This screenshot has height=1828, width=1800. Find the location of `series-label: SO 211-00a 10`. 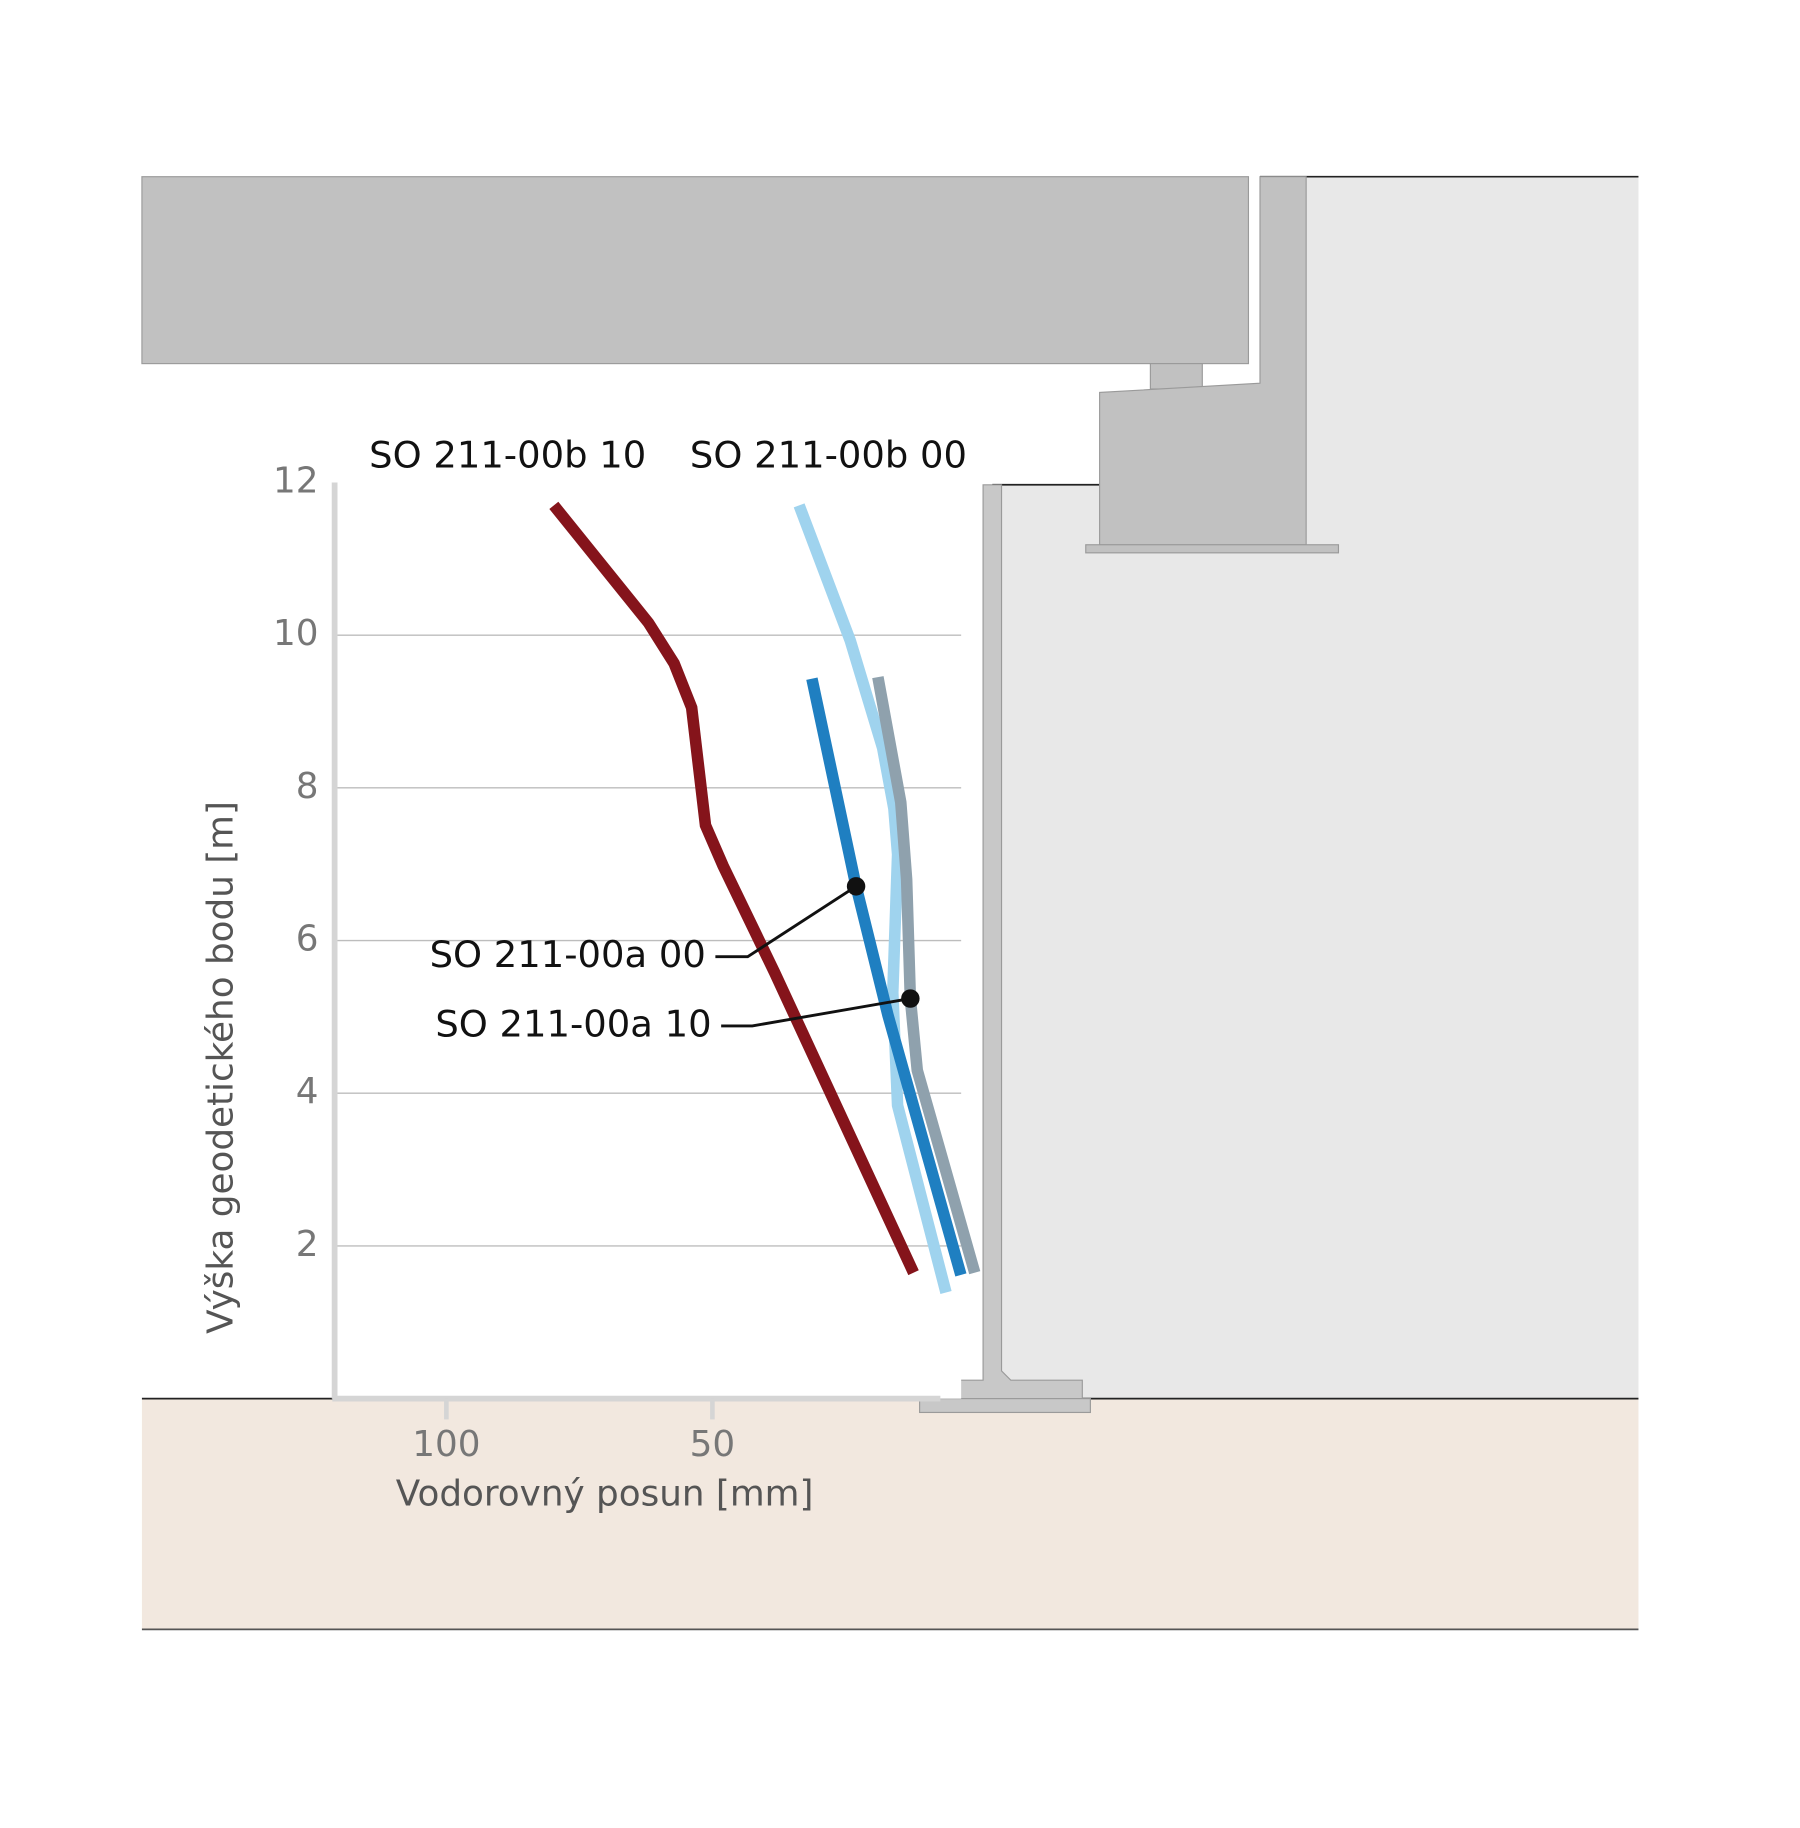

series-label: SO 211-00a 10 is located at coordinates (573, 1023).